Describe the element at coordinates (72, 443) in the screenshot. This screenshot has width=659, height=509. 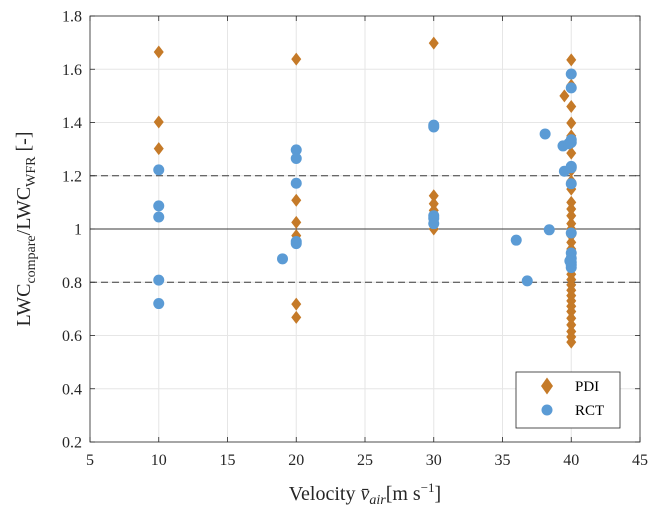
I see `y-tick-label: 0.2` at that location.